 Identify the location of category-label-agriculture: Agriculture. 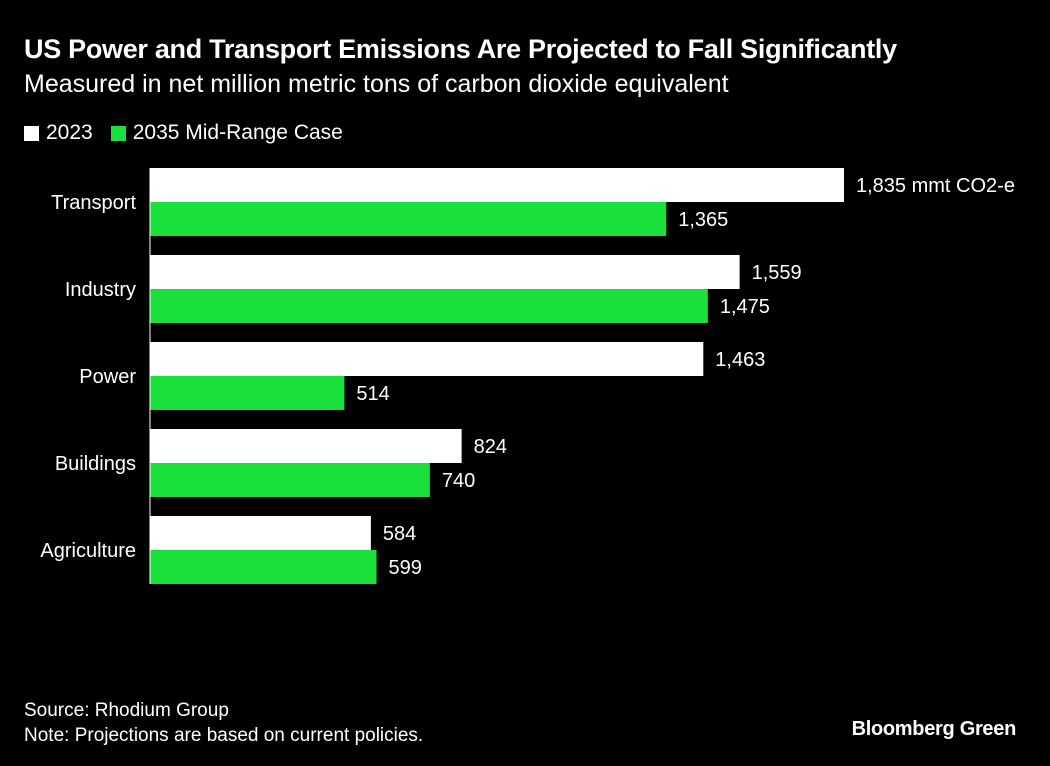
(88, 551).